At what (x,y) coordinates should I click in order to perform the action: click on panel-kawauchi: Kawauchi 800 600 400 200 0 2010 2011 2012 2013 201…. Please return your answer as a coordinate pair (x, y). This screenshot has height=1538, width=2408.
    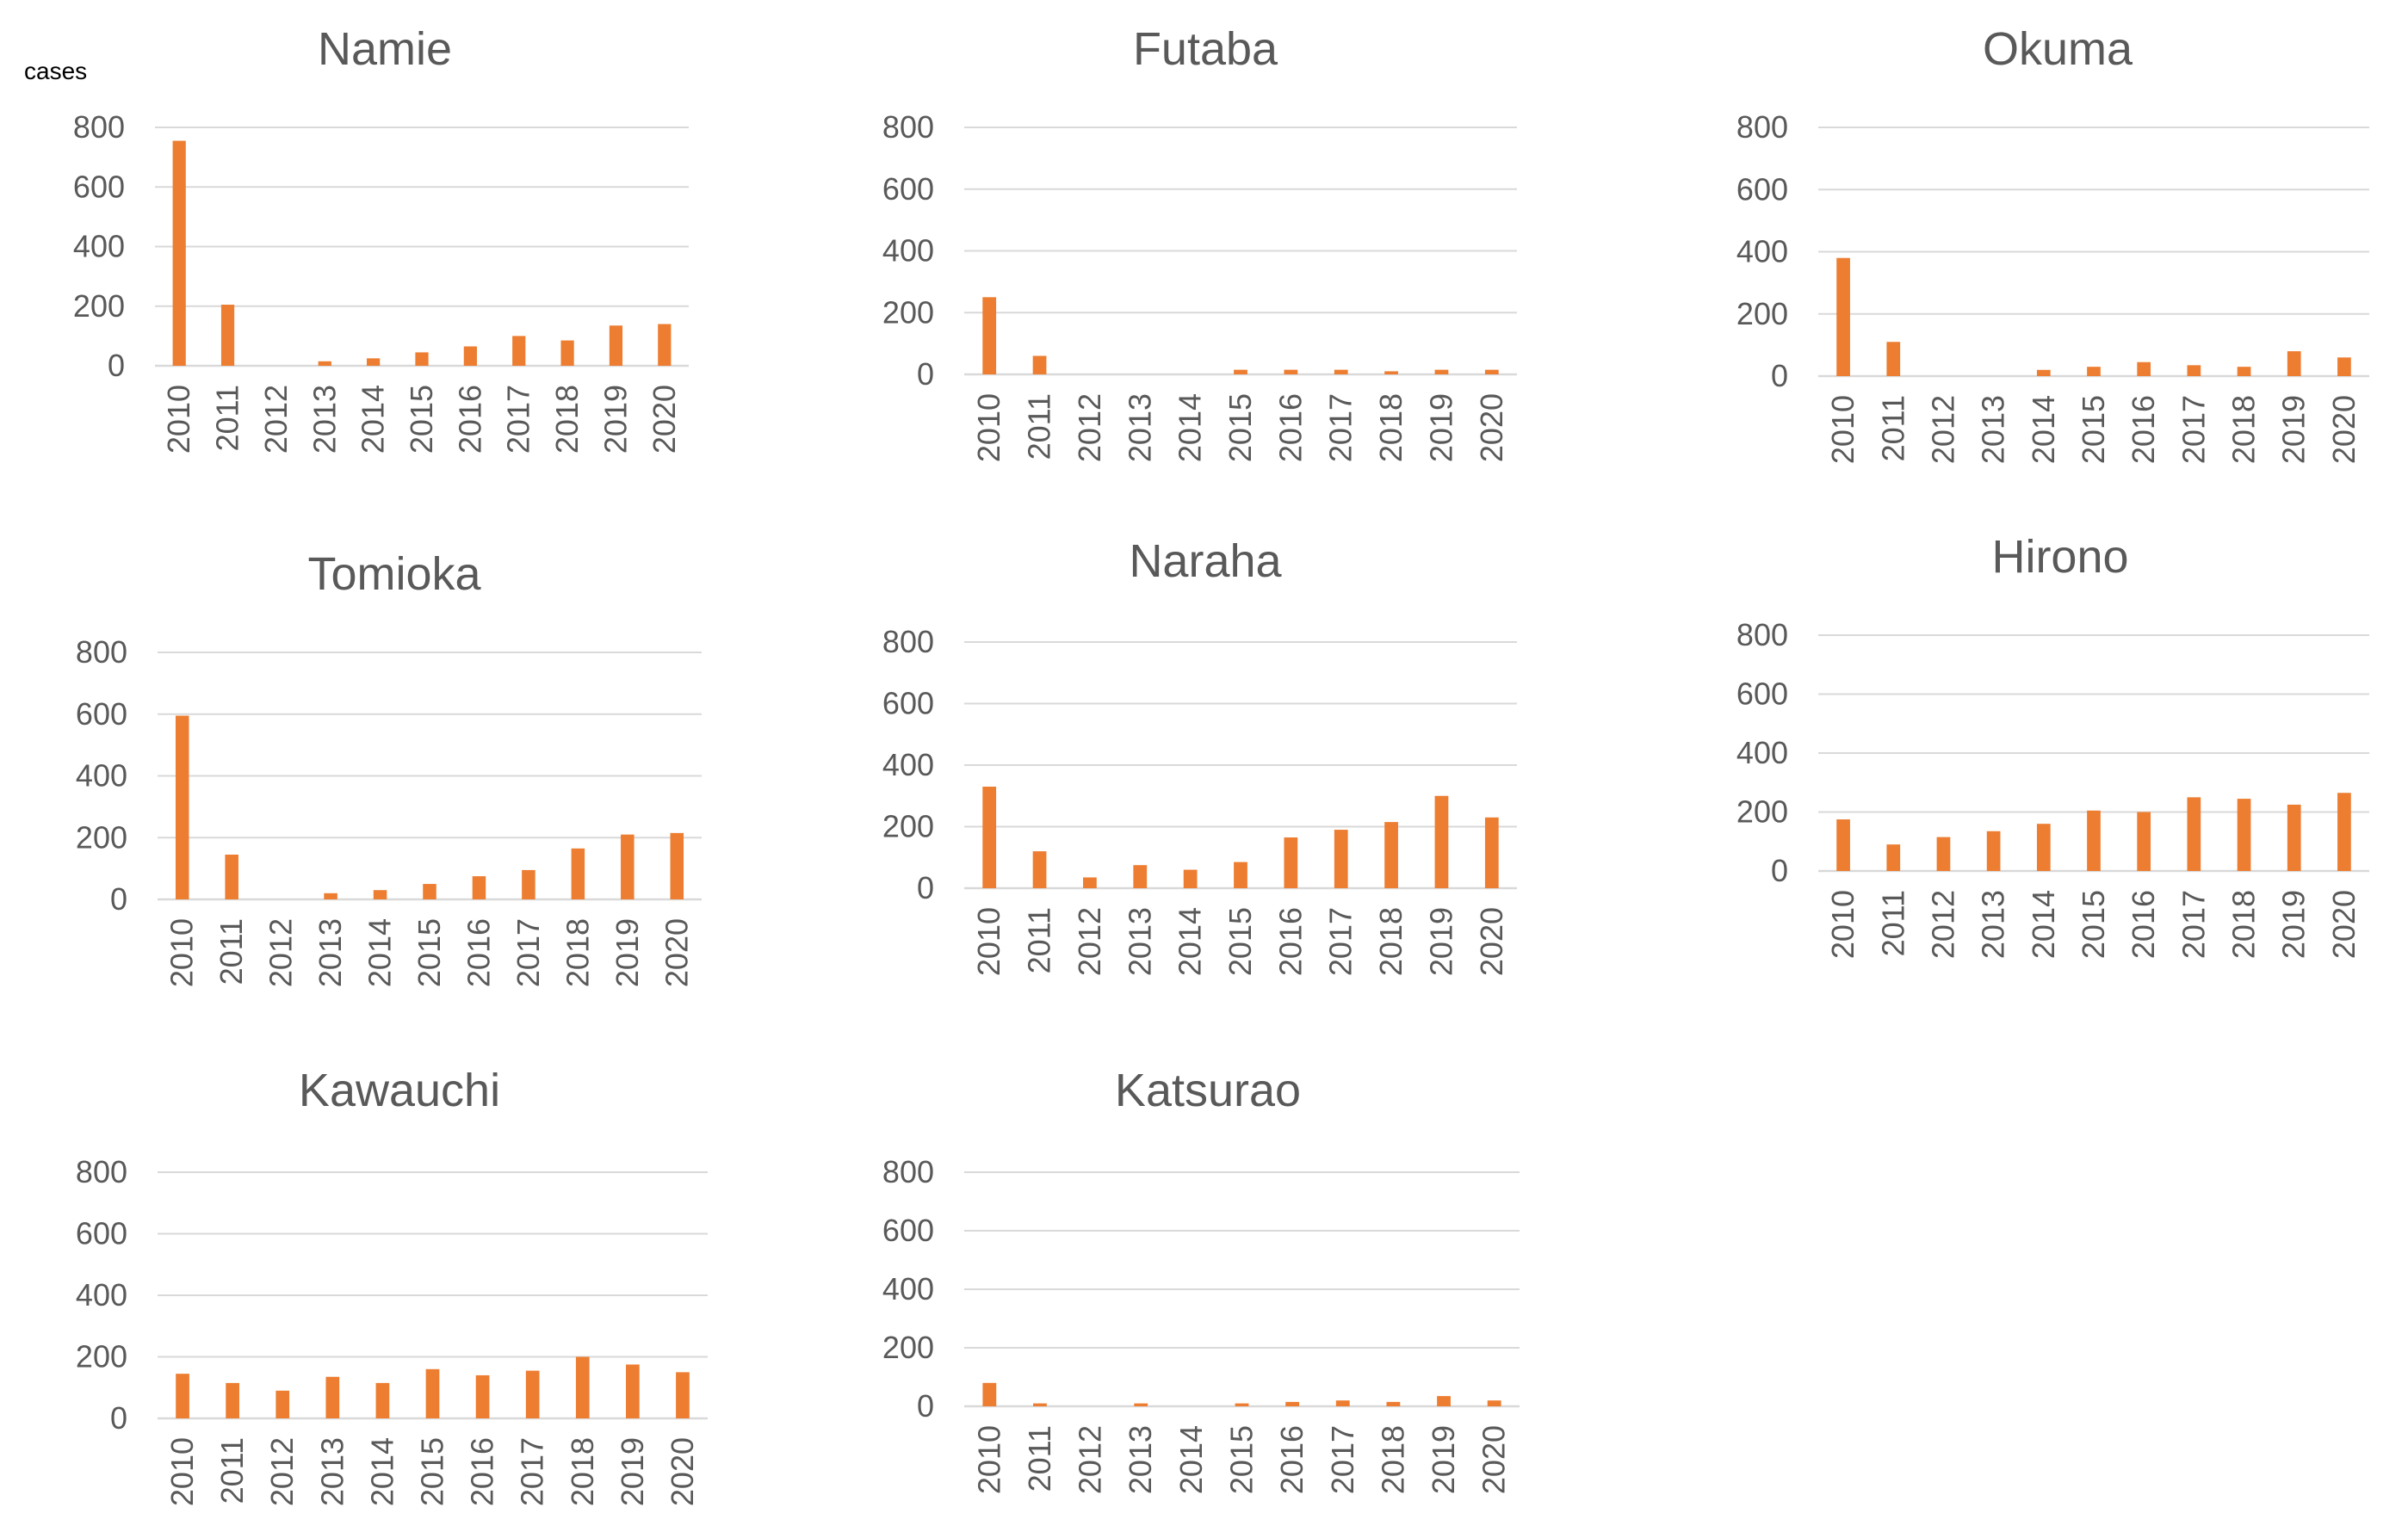
    Looking at the image, I should click on (392, 1285).